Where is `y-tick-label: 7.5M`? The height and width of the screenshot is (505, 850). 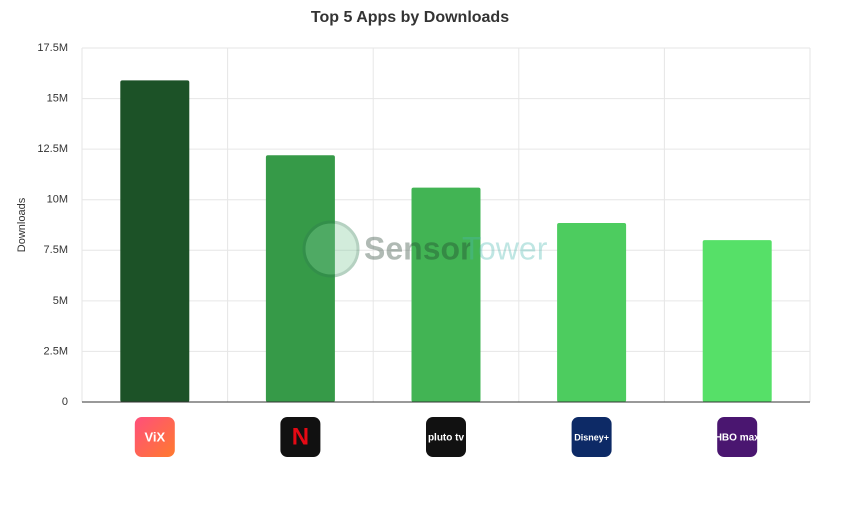 y-tick-label: 7.5M is located at coordinates (56, 250).